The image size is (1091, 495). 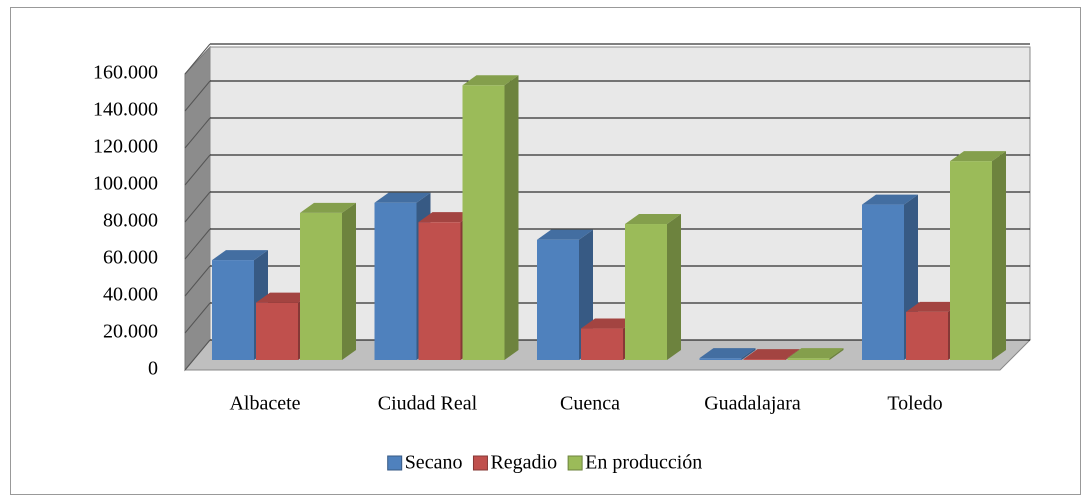 I want to click on y-tick-label: 0, so click(x=153, y=369).